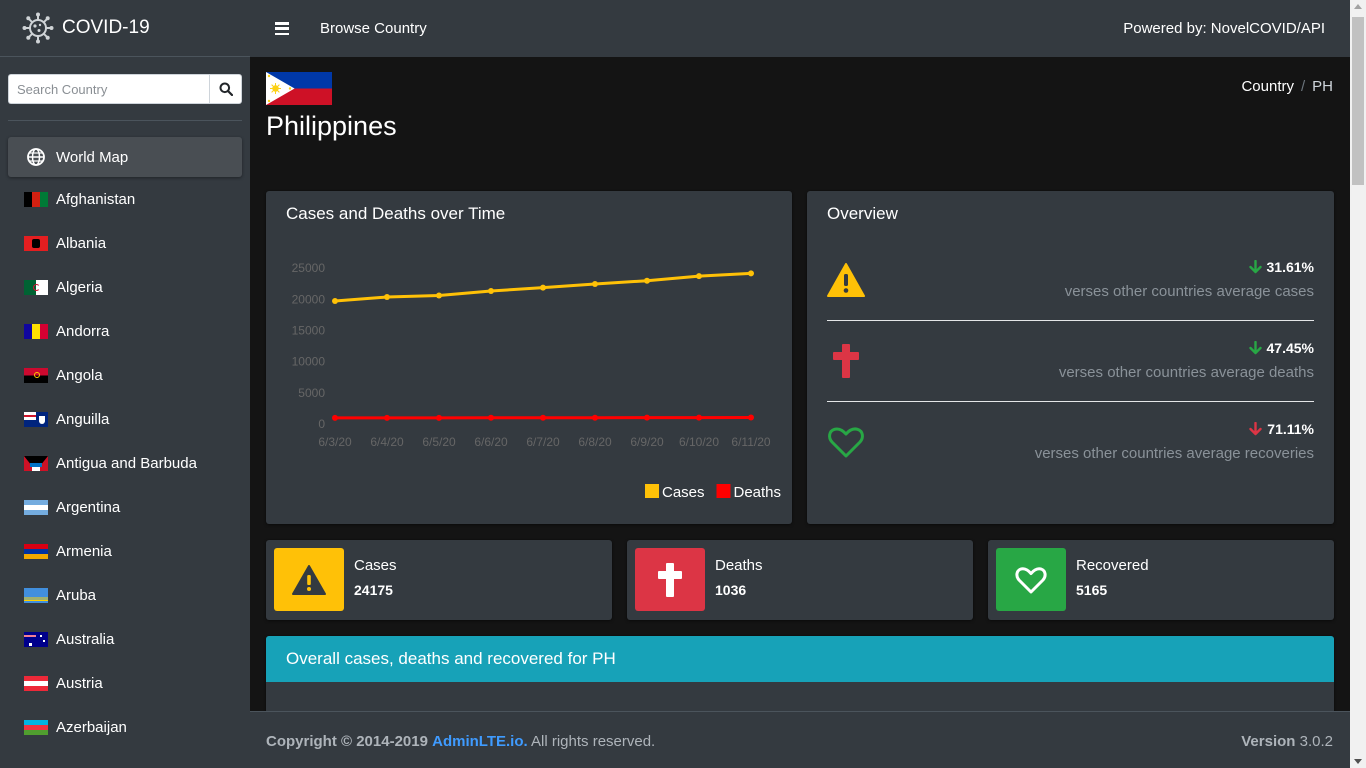 The width and height of the screenshot is (1366, 768). What do you see at coordinates (309, 299) in the screenshot?
I see `y-tick-label: 20000` at bounding box center [309, 299].